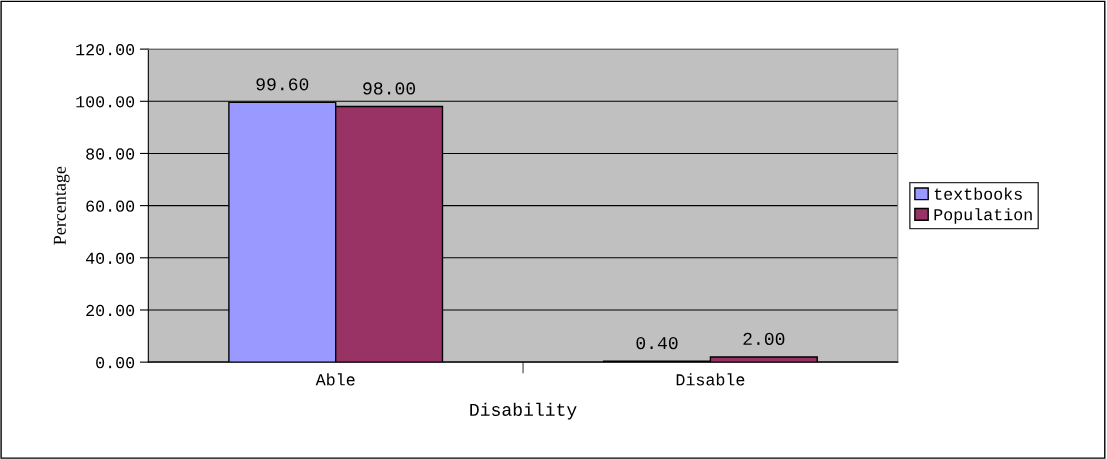 The image size is (1107, 459). What do you see at coordinates (983, 216) in the screenshot?
I see `legend-label: Population` at bounding box center [983, 216].